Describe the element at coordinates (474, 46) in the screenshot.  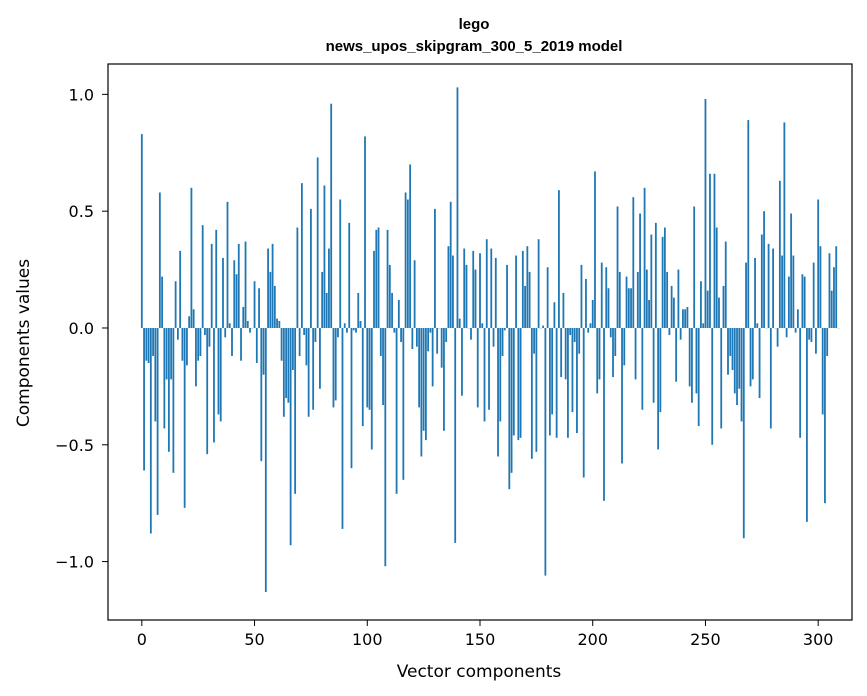
I see `chart-subtitle: news_upos_skipgram_300_5_2019 model` at that location.